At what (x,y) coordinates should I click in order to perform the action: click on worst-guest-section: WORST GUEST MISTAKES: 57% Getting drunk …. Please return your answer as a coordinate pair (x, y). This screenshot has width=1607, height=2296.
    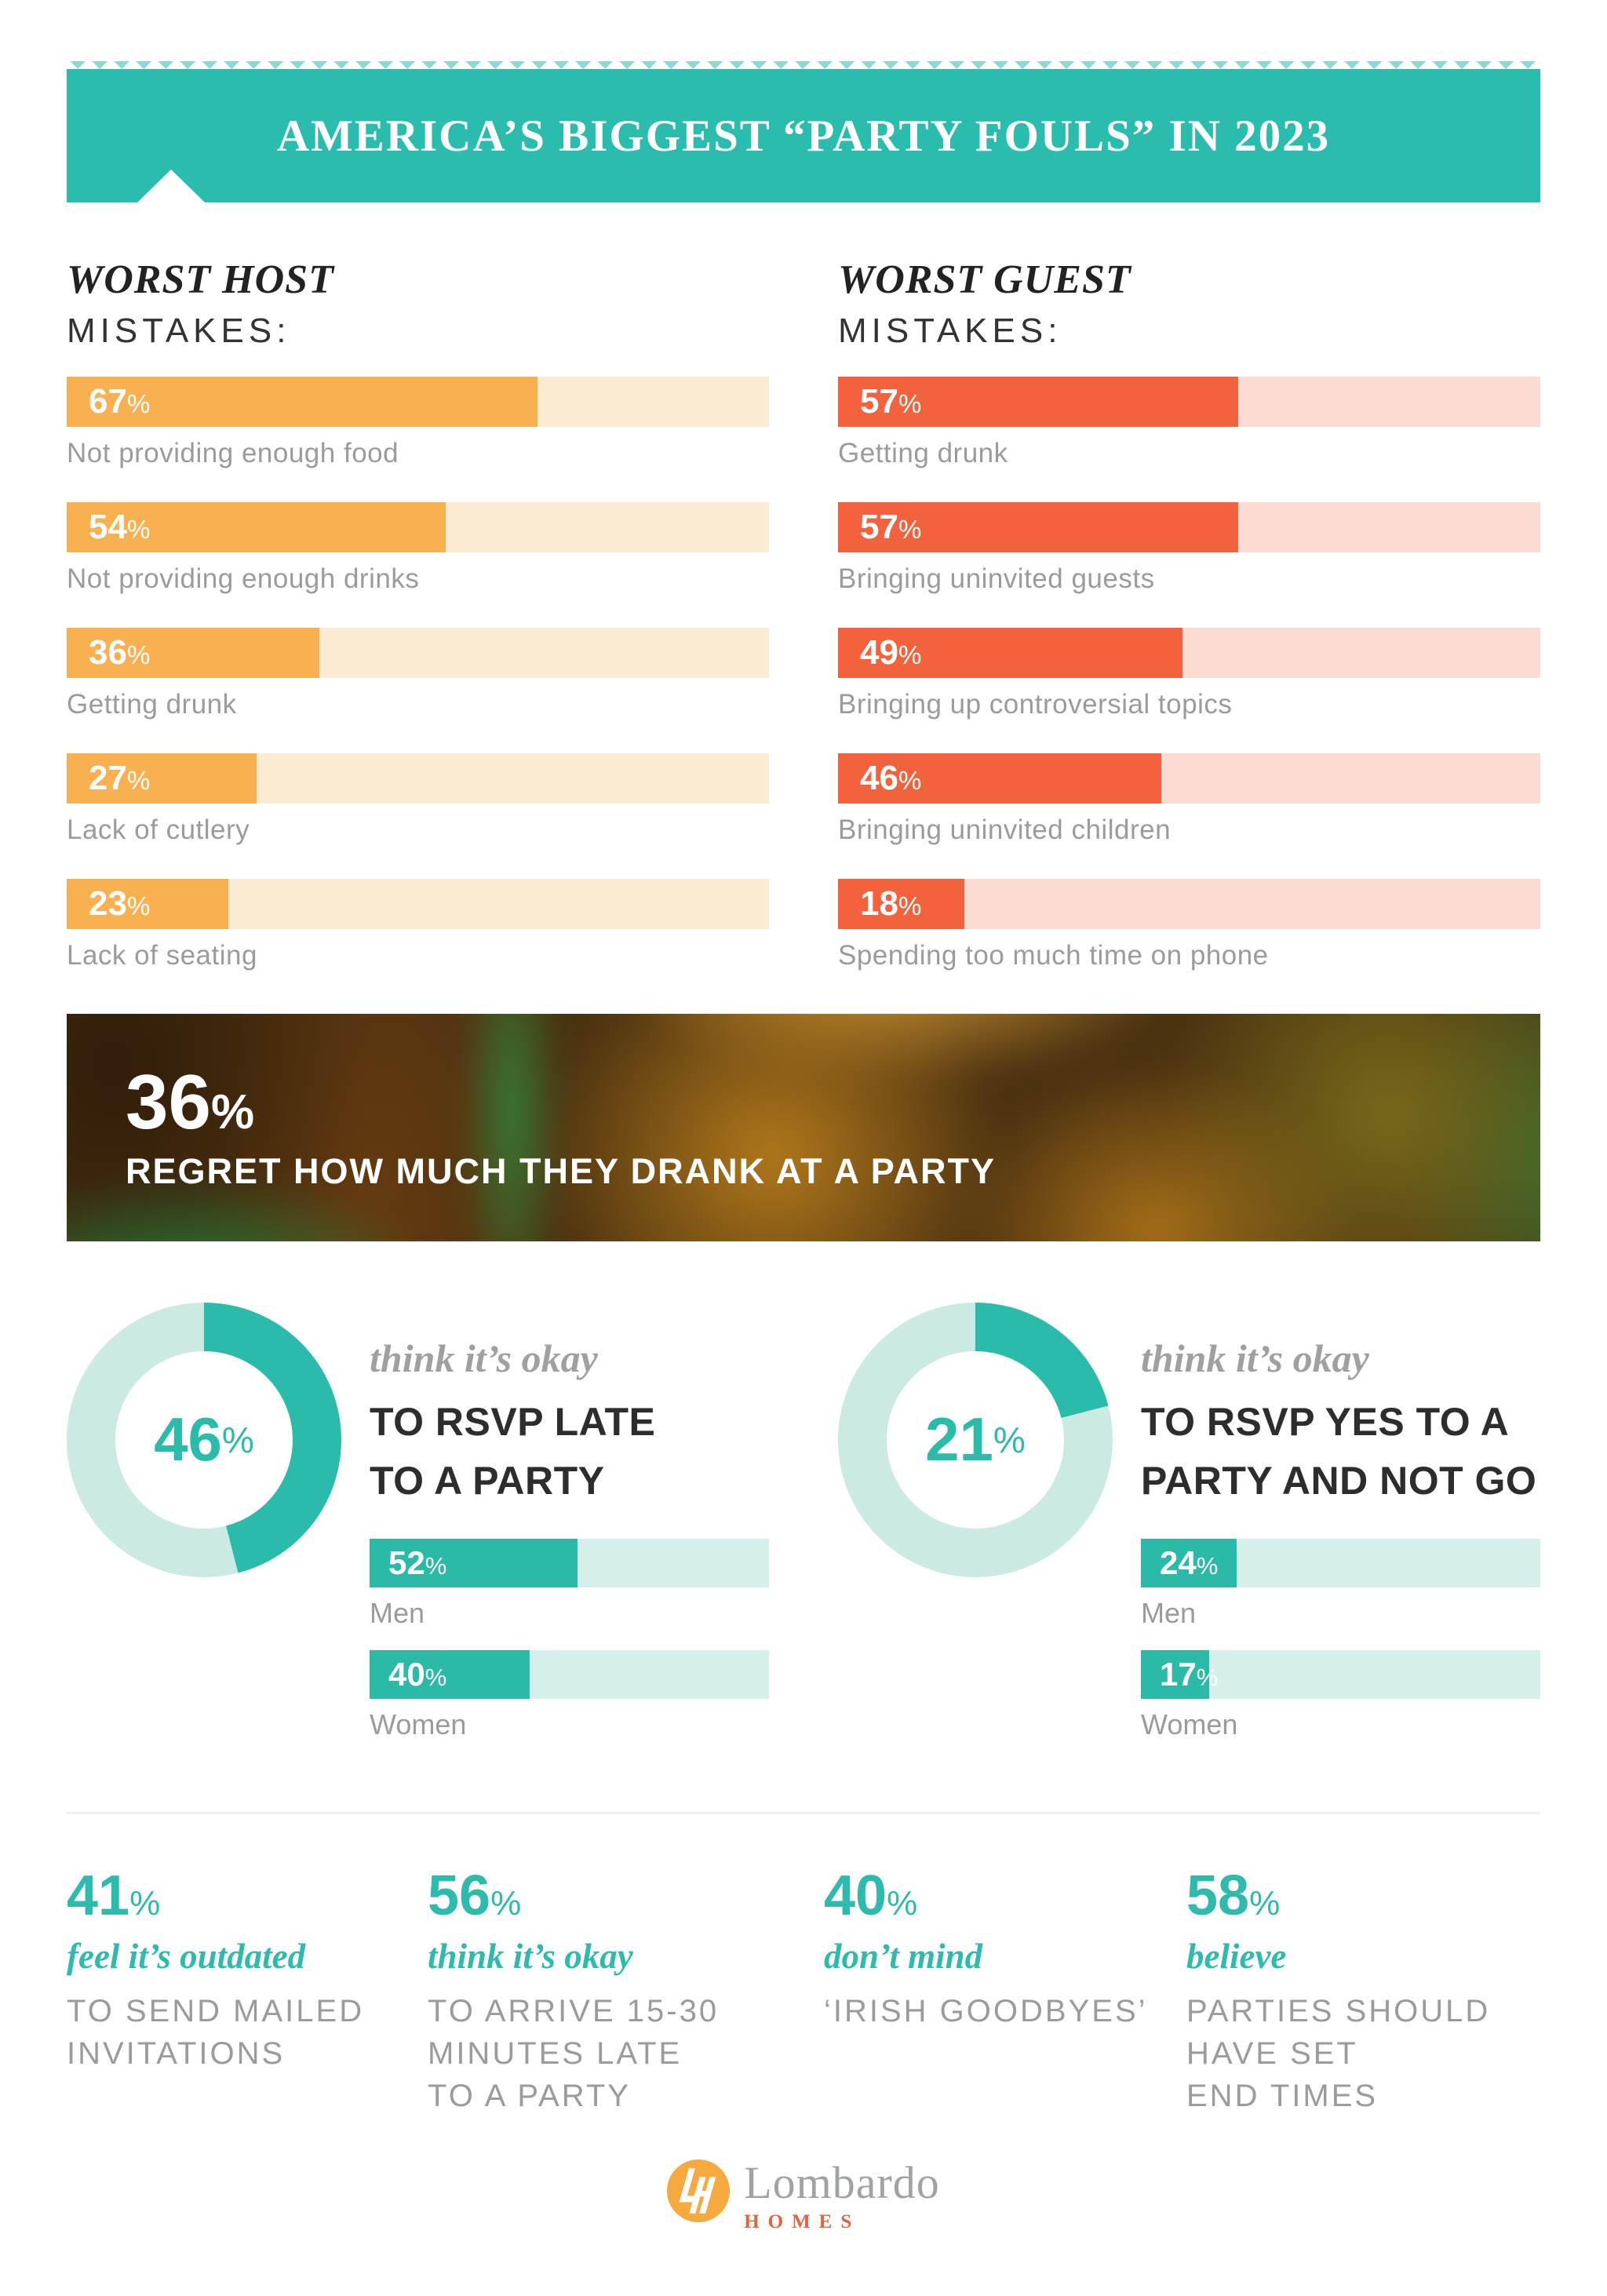
    Looking at the image, I should click on (1189, 630).